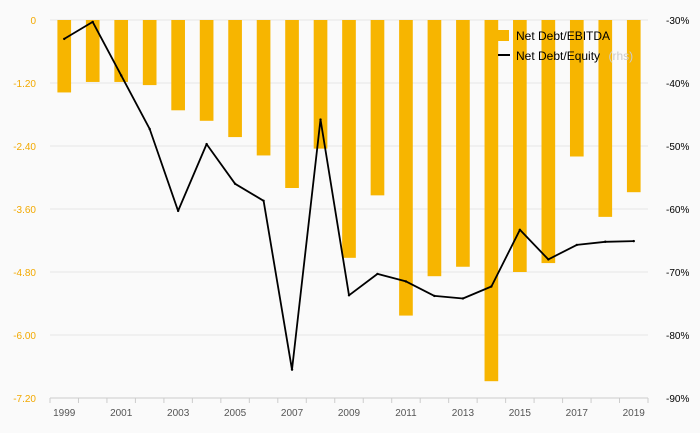 This screenshot has height=433, width=700. What do you see at coordinates (92, 22) in the screenshot?
I see `line-point-2000` at bounding box center [92, 22].